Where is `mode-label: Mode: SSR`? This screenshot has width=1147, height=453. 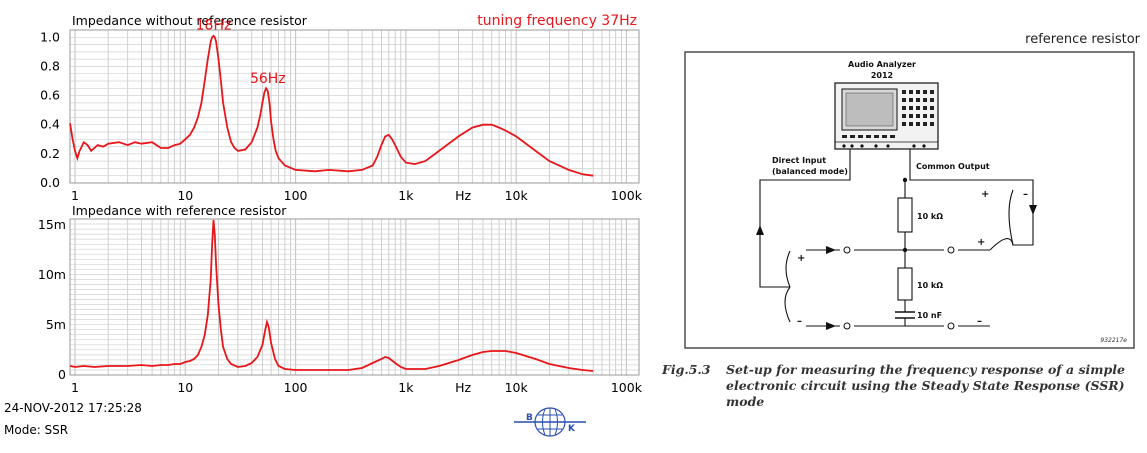 mode-label: Mode: SSR is located at coordinates (36, 430).